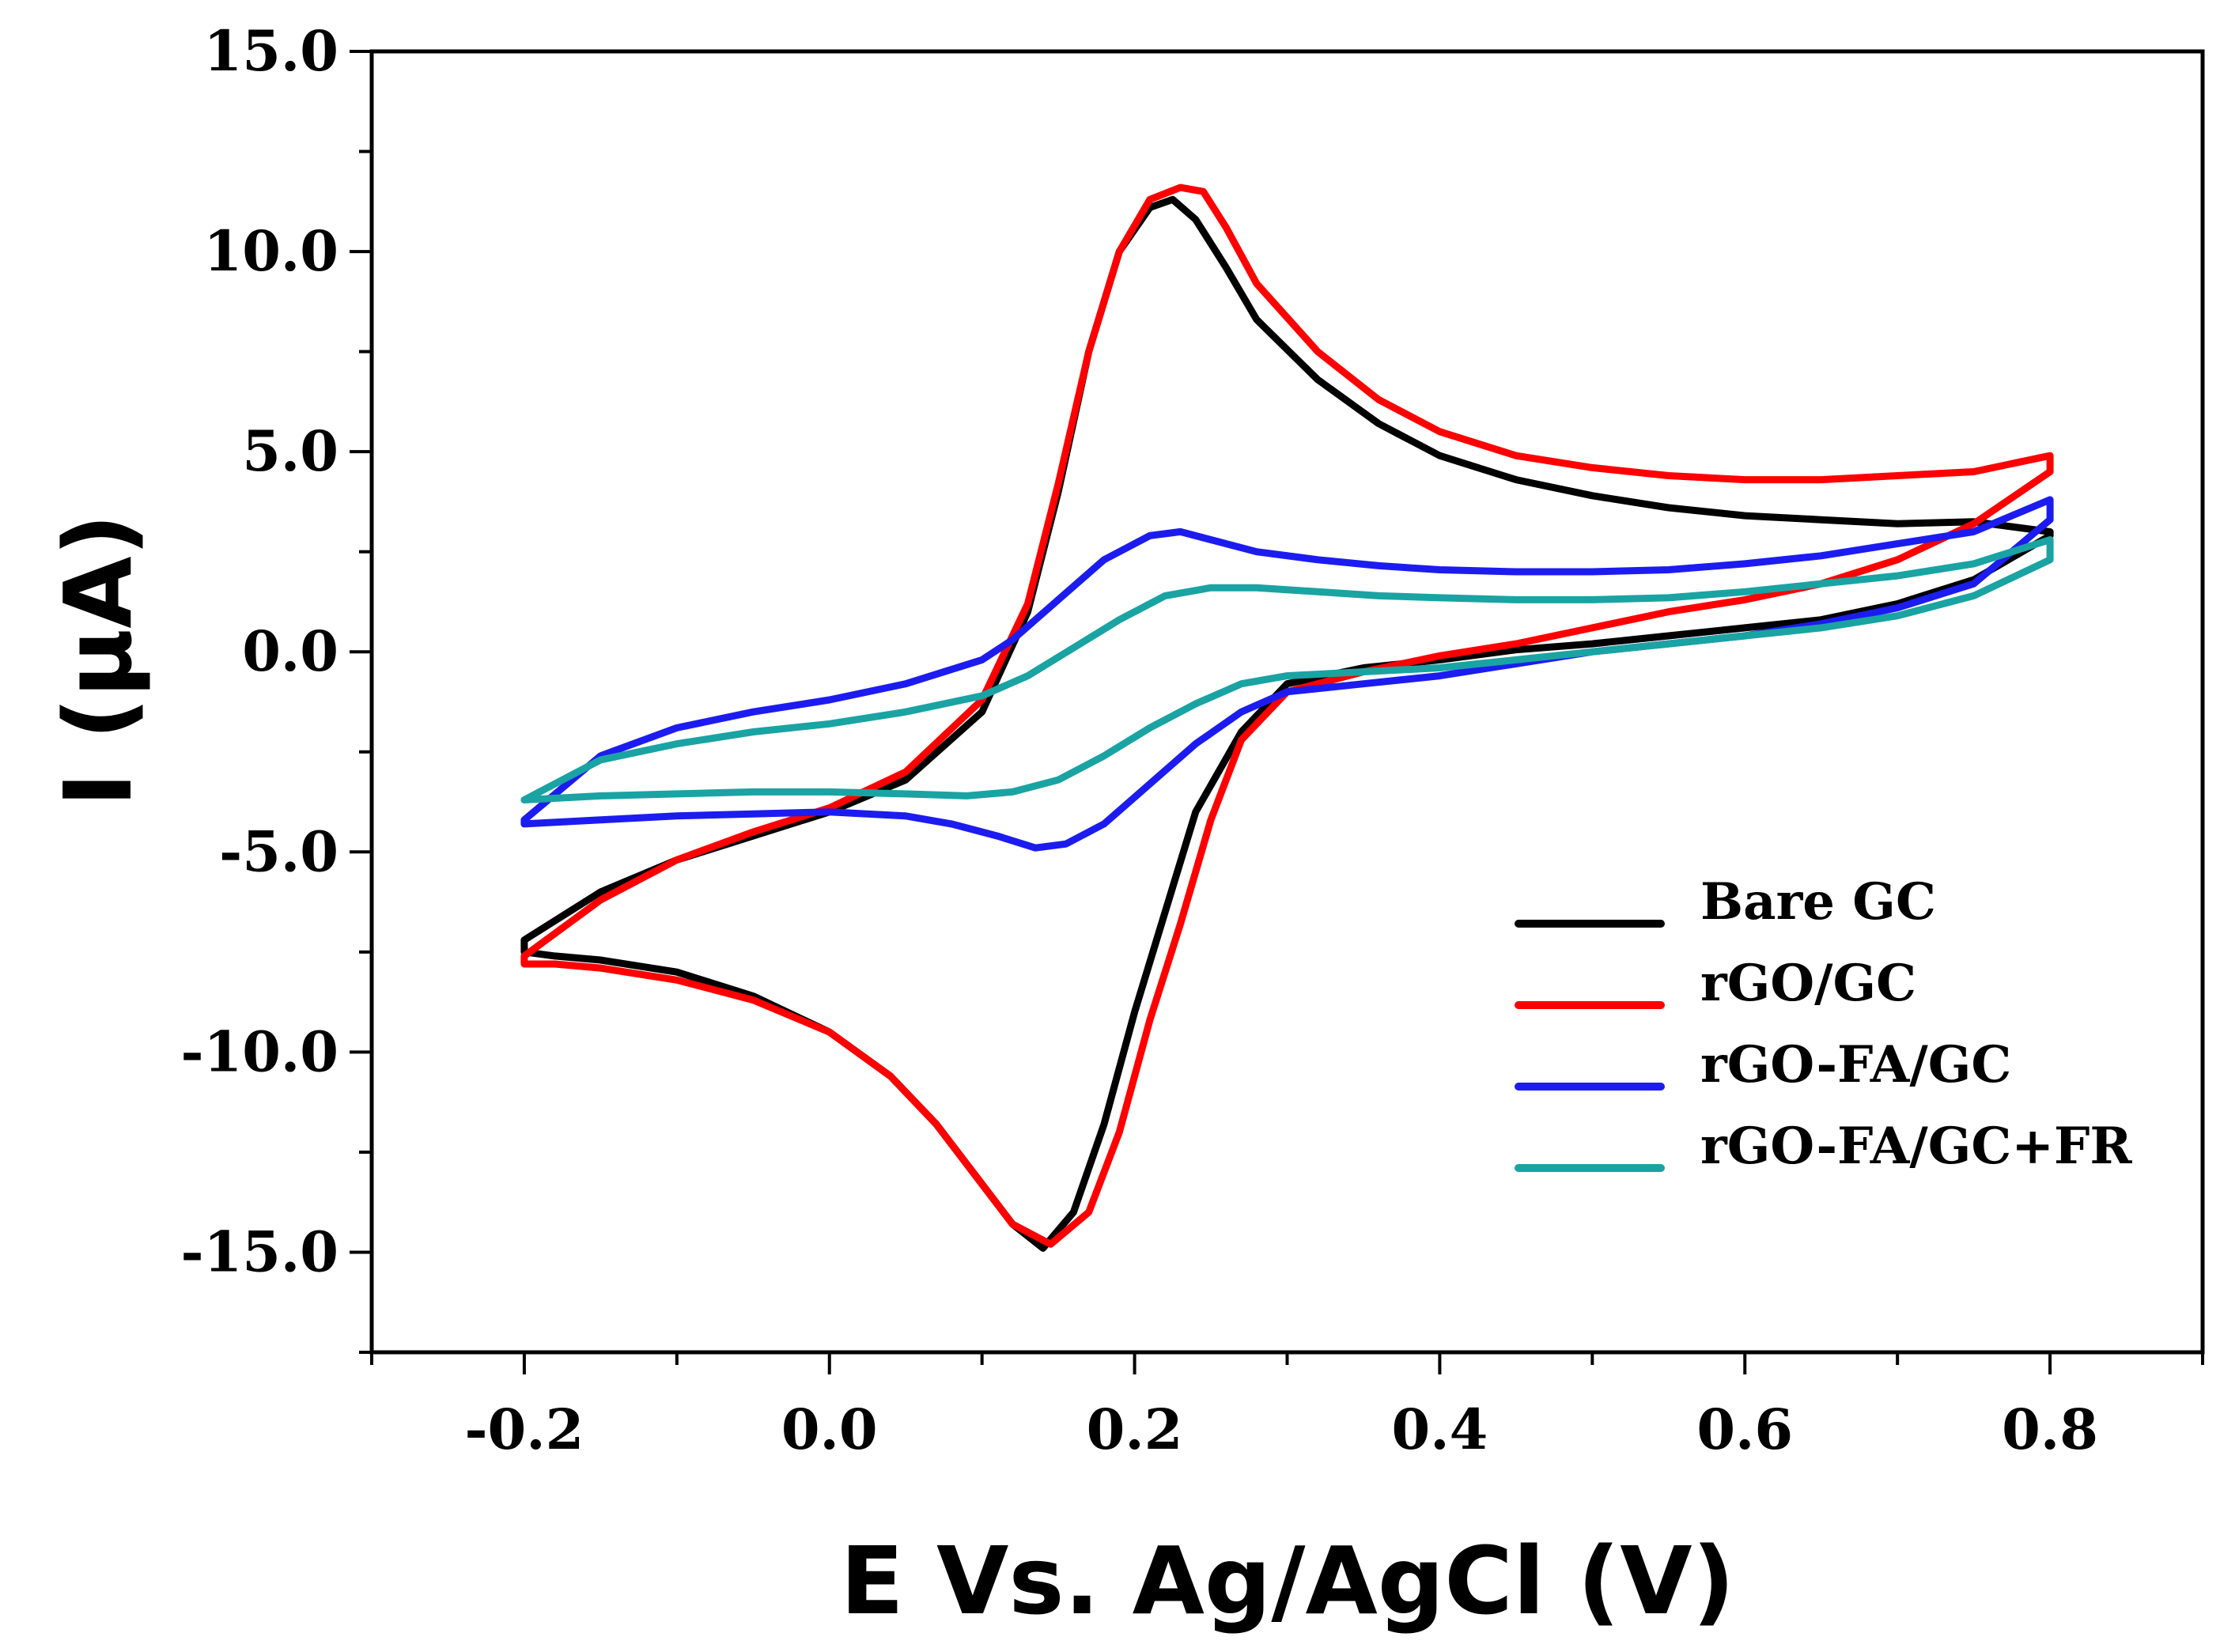 The width and height of the screenshot is (2220, 1652). I want to click on y-tick-label: 10.0, so click(271, 251).